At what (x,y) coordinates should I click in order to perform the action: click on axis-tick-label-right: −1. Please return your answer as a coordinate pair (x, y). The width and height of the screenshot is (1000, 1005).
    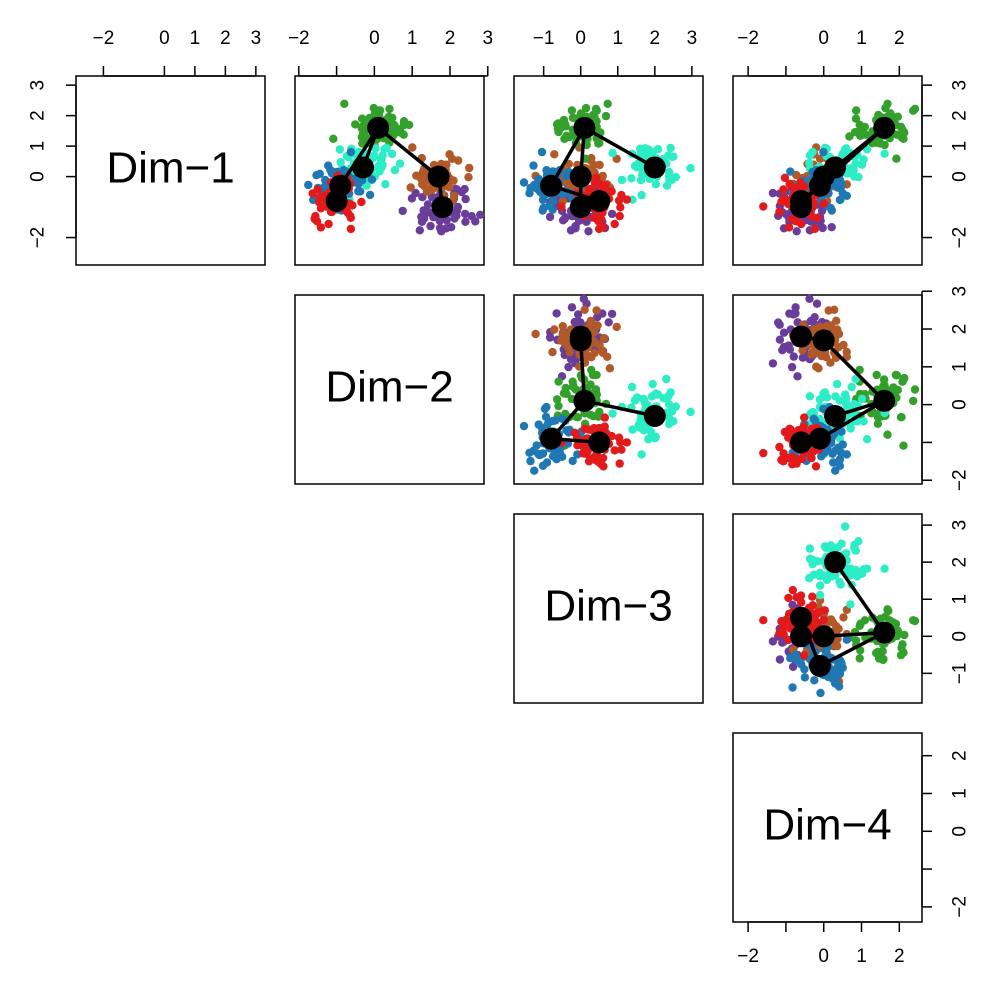
    Looking at the image, I should click on (960, 674).